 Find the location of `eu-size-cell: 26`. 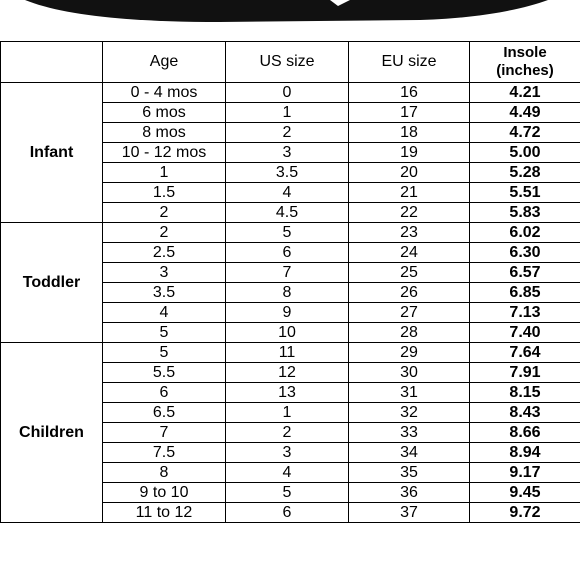

eu-size-cell: 26 is located at coordinates (409, 292).